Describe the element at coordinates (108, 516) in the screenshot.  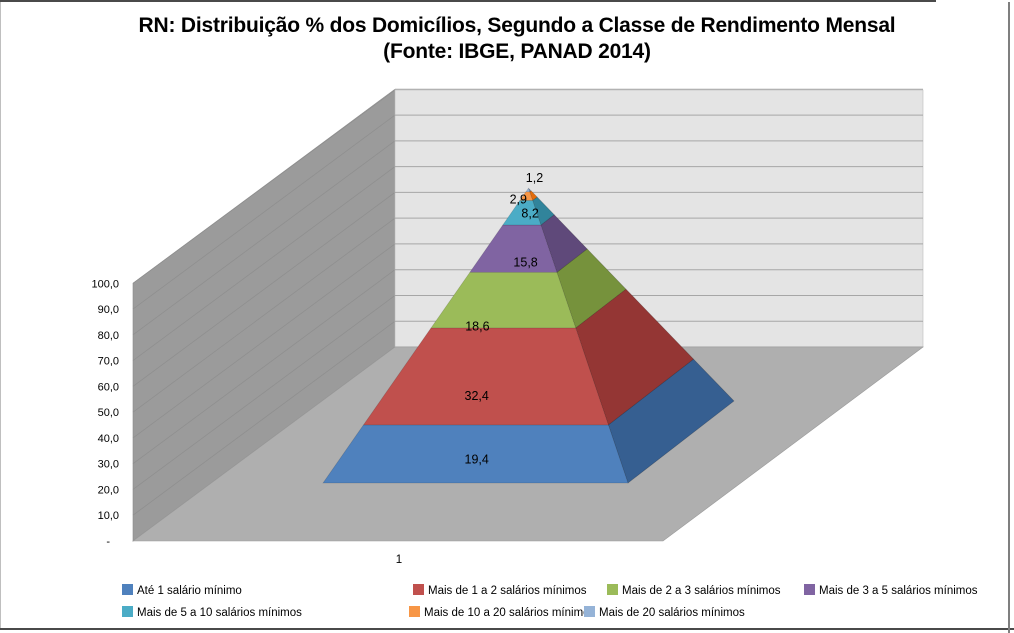
I see `y-tick-label: 10,0` at that location.